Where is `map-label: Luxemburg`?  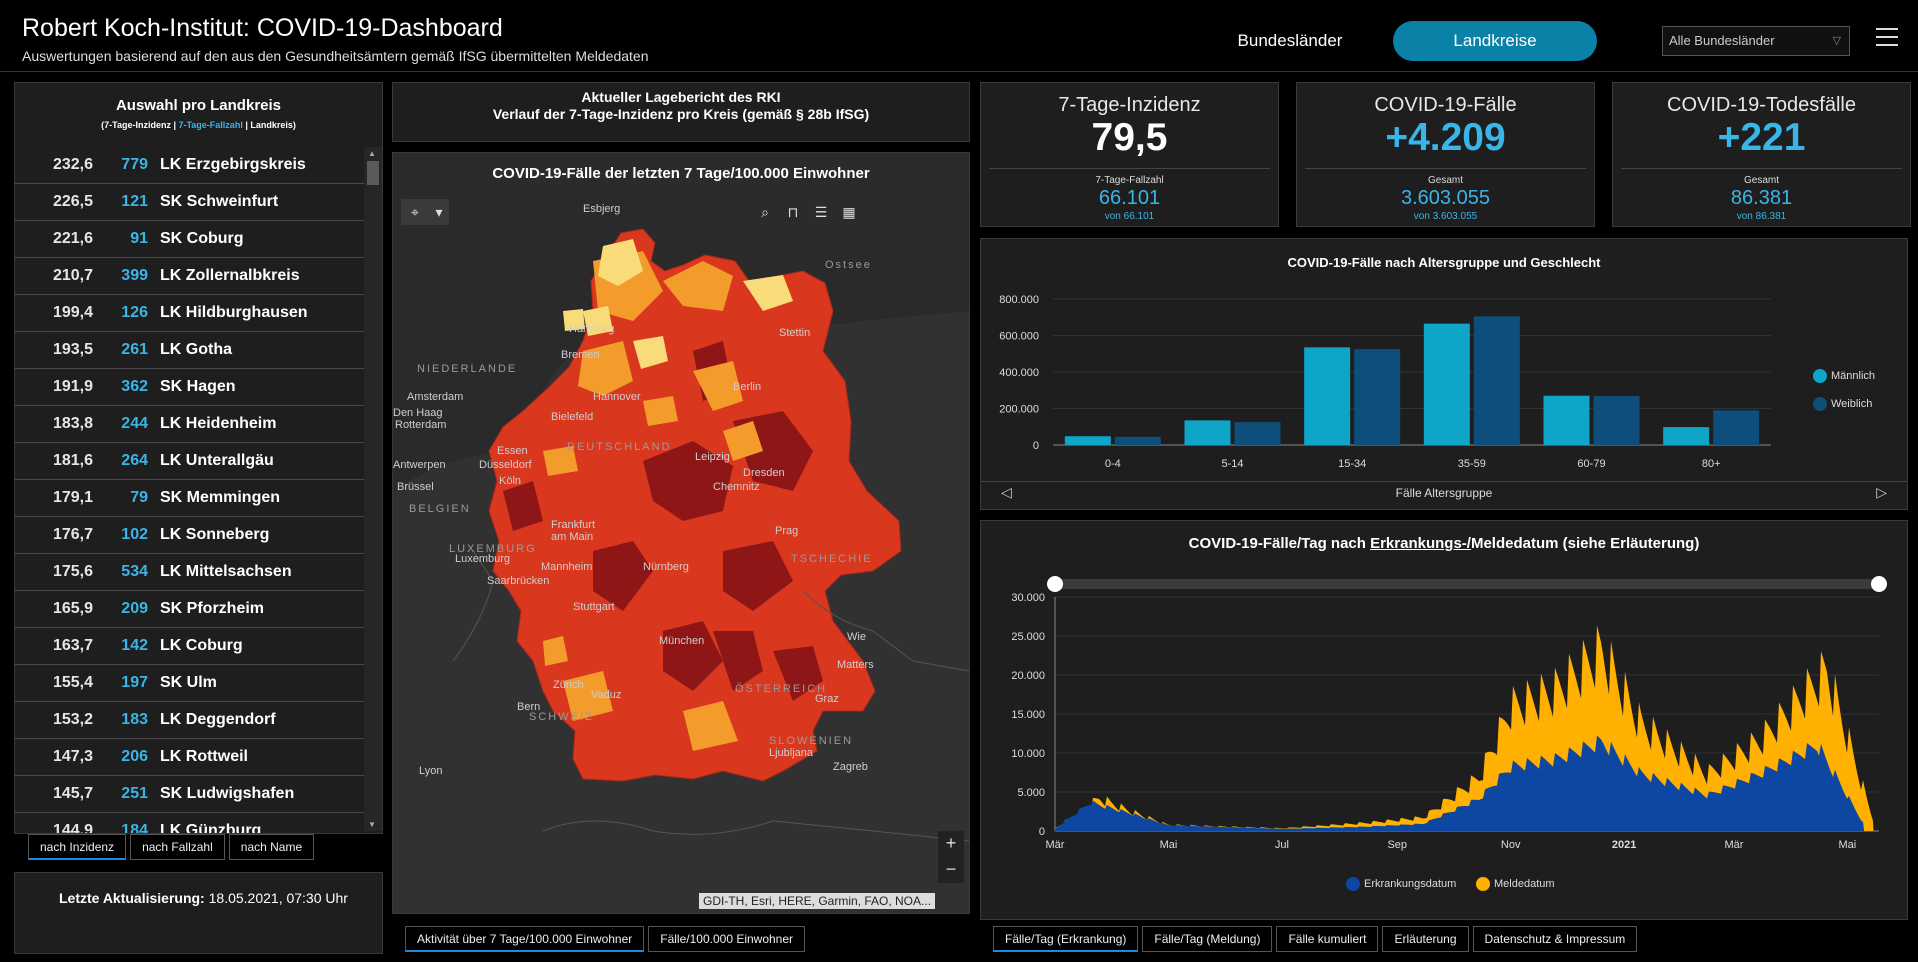 map-label: Luxemburg is located at coordinates (483, 559).